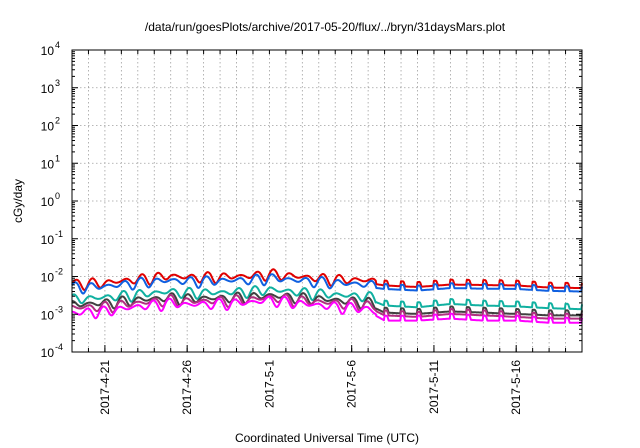 This screenshot has height=448, width=640. What do you see at coordinates (59, 347) in the screenshot?
I see `y-tick-exponent: -4` at bounding box center [59, 347].